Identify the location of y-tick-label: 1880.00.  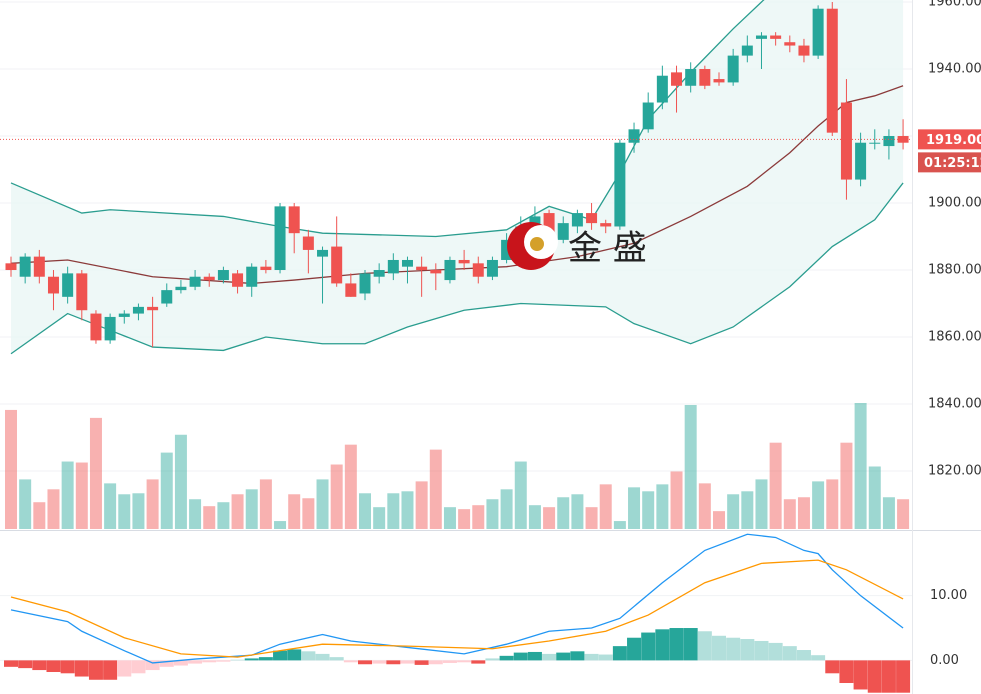
(954, 270).